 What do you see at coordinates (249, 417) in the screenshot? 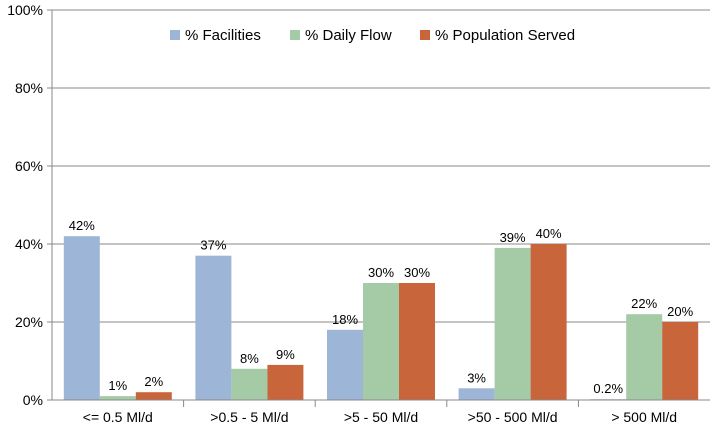
I see `x-category-label: >0.5 - 5 Ml/d` at bounding box center [249, 417].